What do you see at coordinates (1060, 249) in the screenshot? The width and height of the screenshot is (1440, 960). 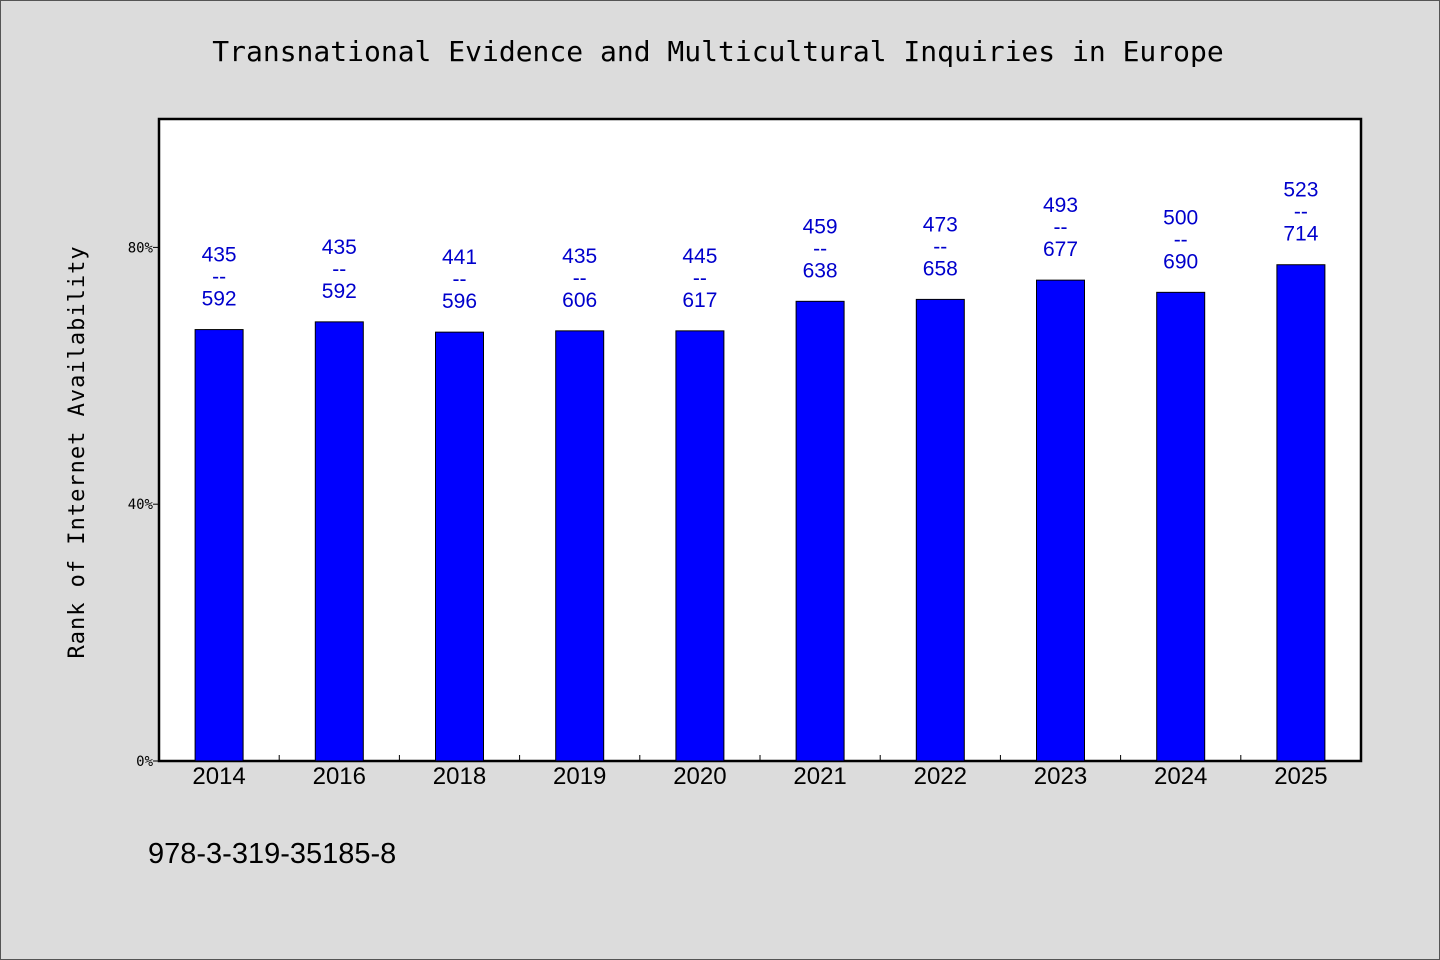 I see `data-label: 677` at bounding box center [1060, 249].